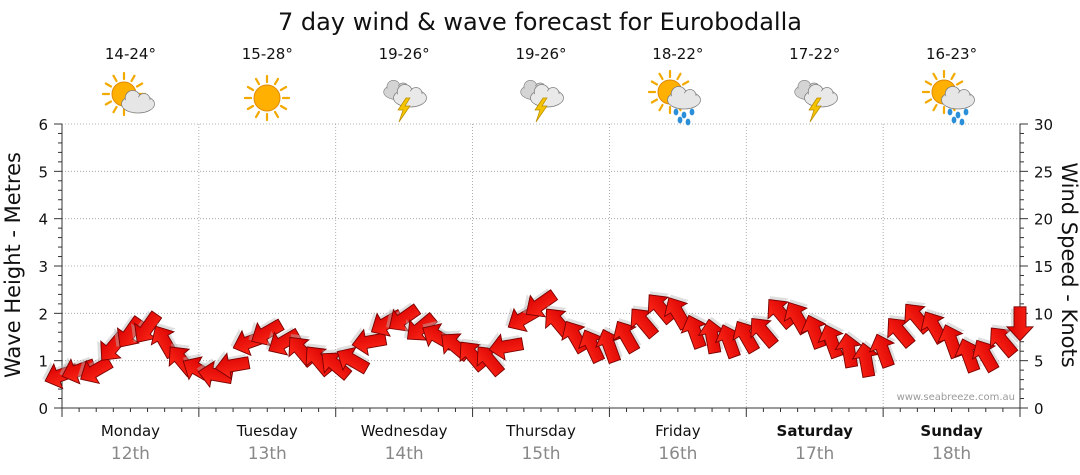 Image resolution: width=1080 pixels, height=475 pixels. Describe the element at coordinates (1043, 220) in the screenshot. I see `y-right-tick-label: 20` at that location.